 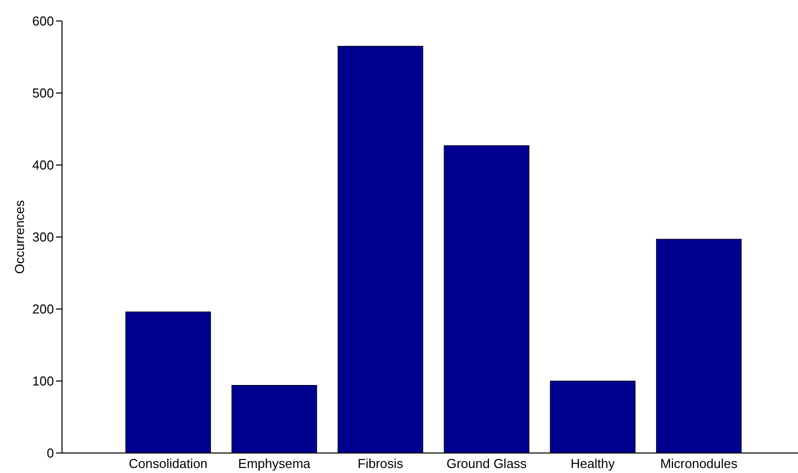 What do you see at coordinates (19, 237) in the screenshot?
I see `y-axis-title: Occurrences` at bounding box center [19, 237].